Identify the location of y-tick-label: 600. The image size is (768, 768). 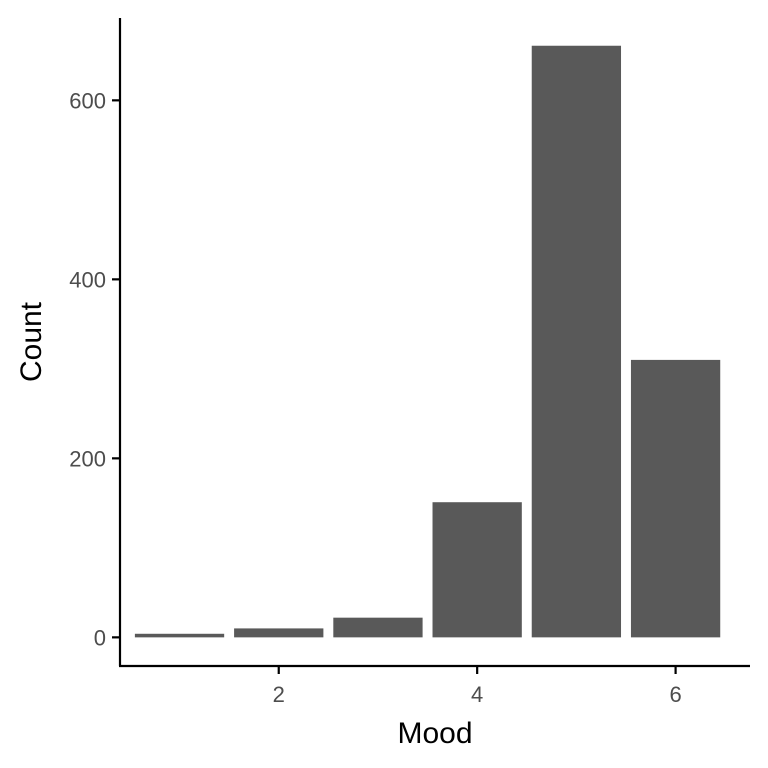
(87, 100).